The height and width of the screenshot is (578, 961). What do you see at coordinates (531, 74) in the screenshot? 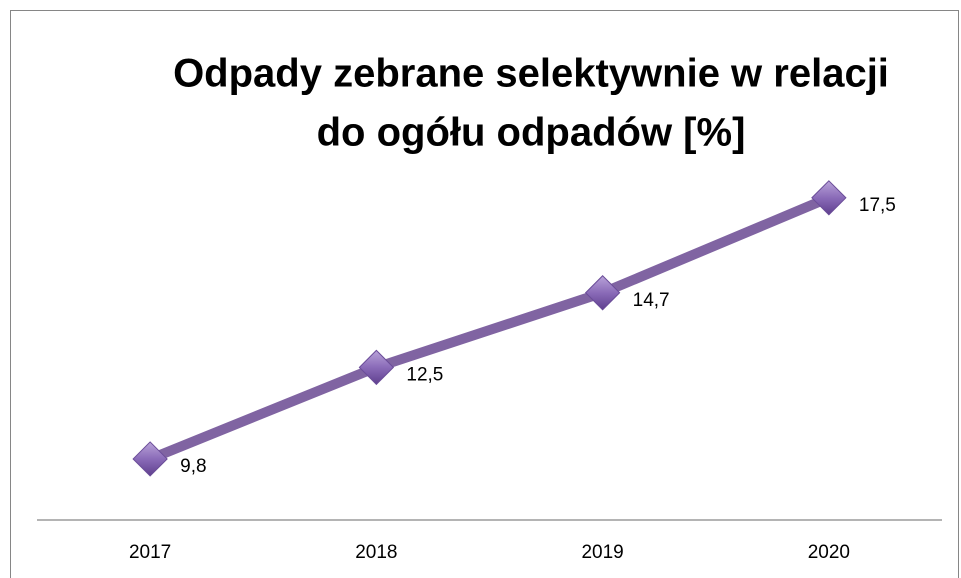
I see `chart-title: Odpady zebrane selektywnie w relacji` at bounding box center [531, 74].